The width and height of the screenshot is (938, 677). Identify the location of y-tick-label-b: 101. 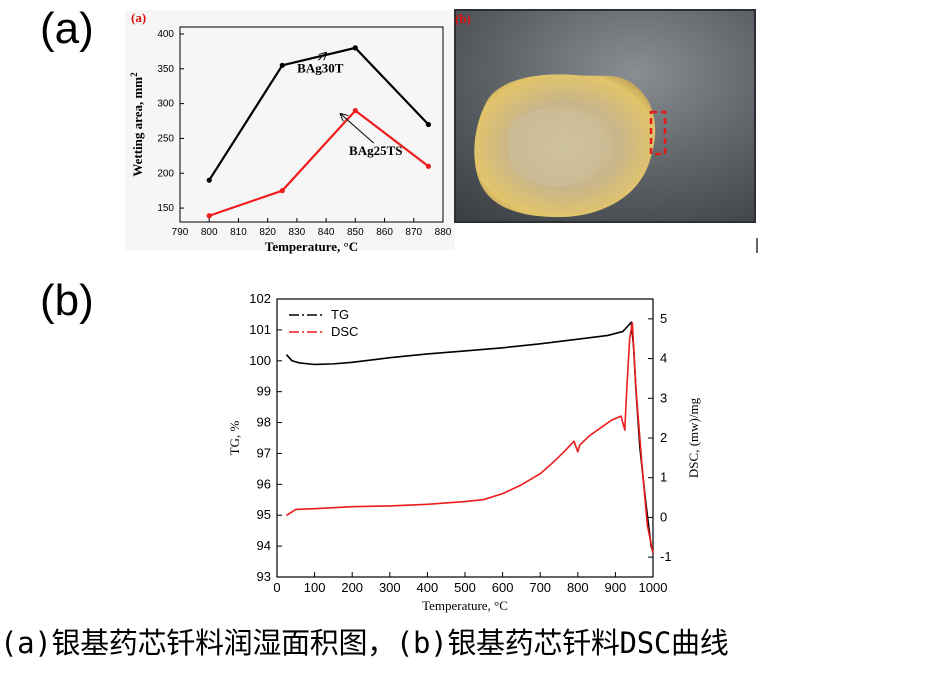
(260, 329).